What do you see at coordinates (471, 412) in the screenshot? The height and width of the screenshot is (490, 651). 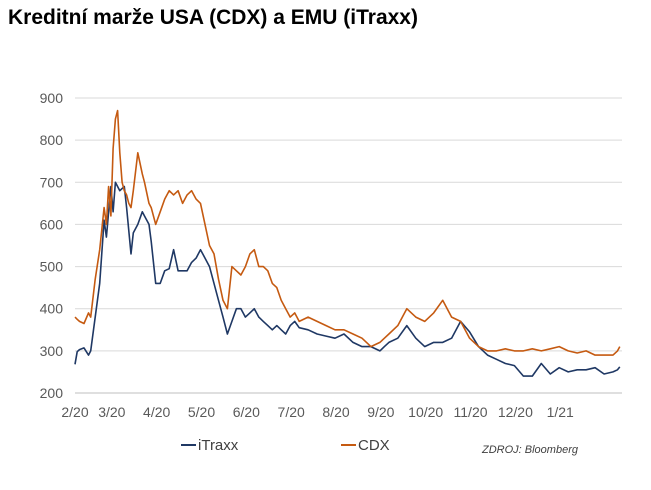 I see `x-tick-label: 11/20` at bounding box center [471, 412].